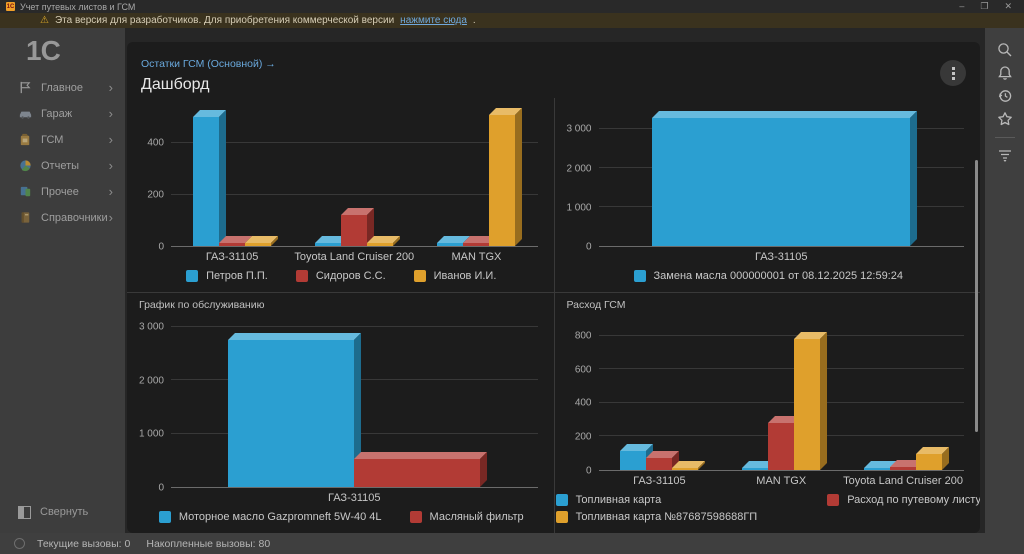 Image resolution: width=1024 pixels, height=554 pixels. I want to click on window-controls: – ❐ ✕, so click(988, 6).